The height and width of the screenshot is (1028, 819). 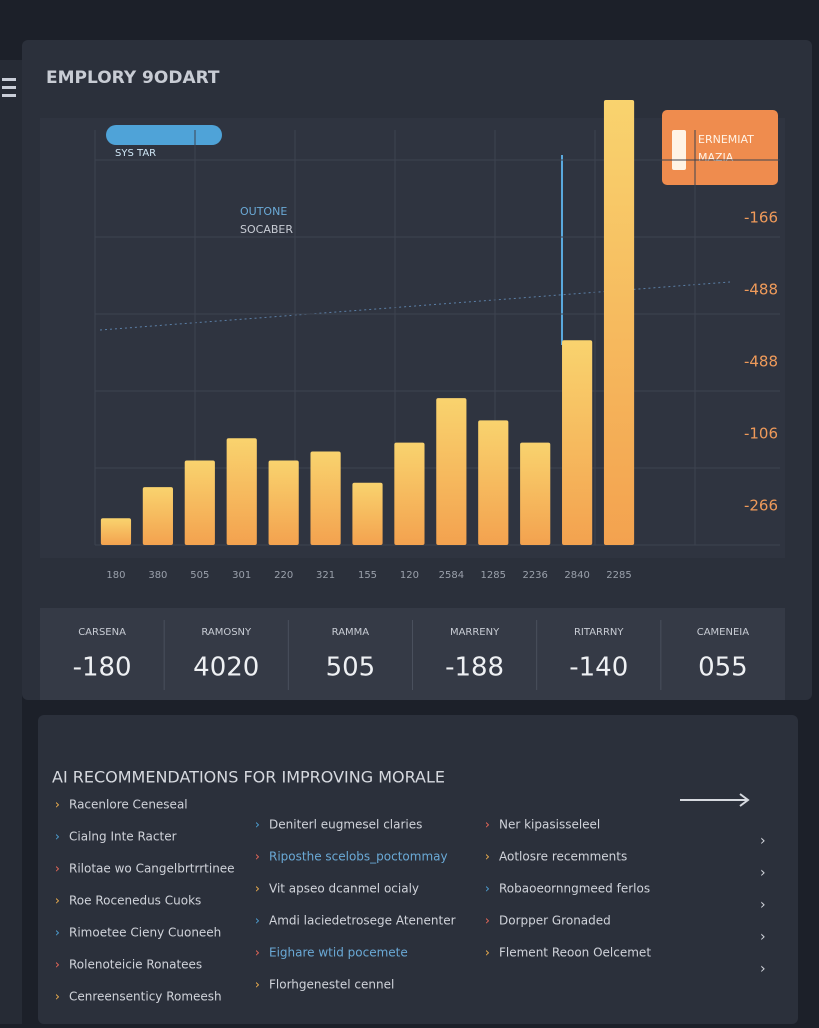 What do you see at coordinates (345, 825) in the screenshot?
I see `recommendation: Deniterl eugmesel claries` at bounding box center [345, 825].